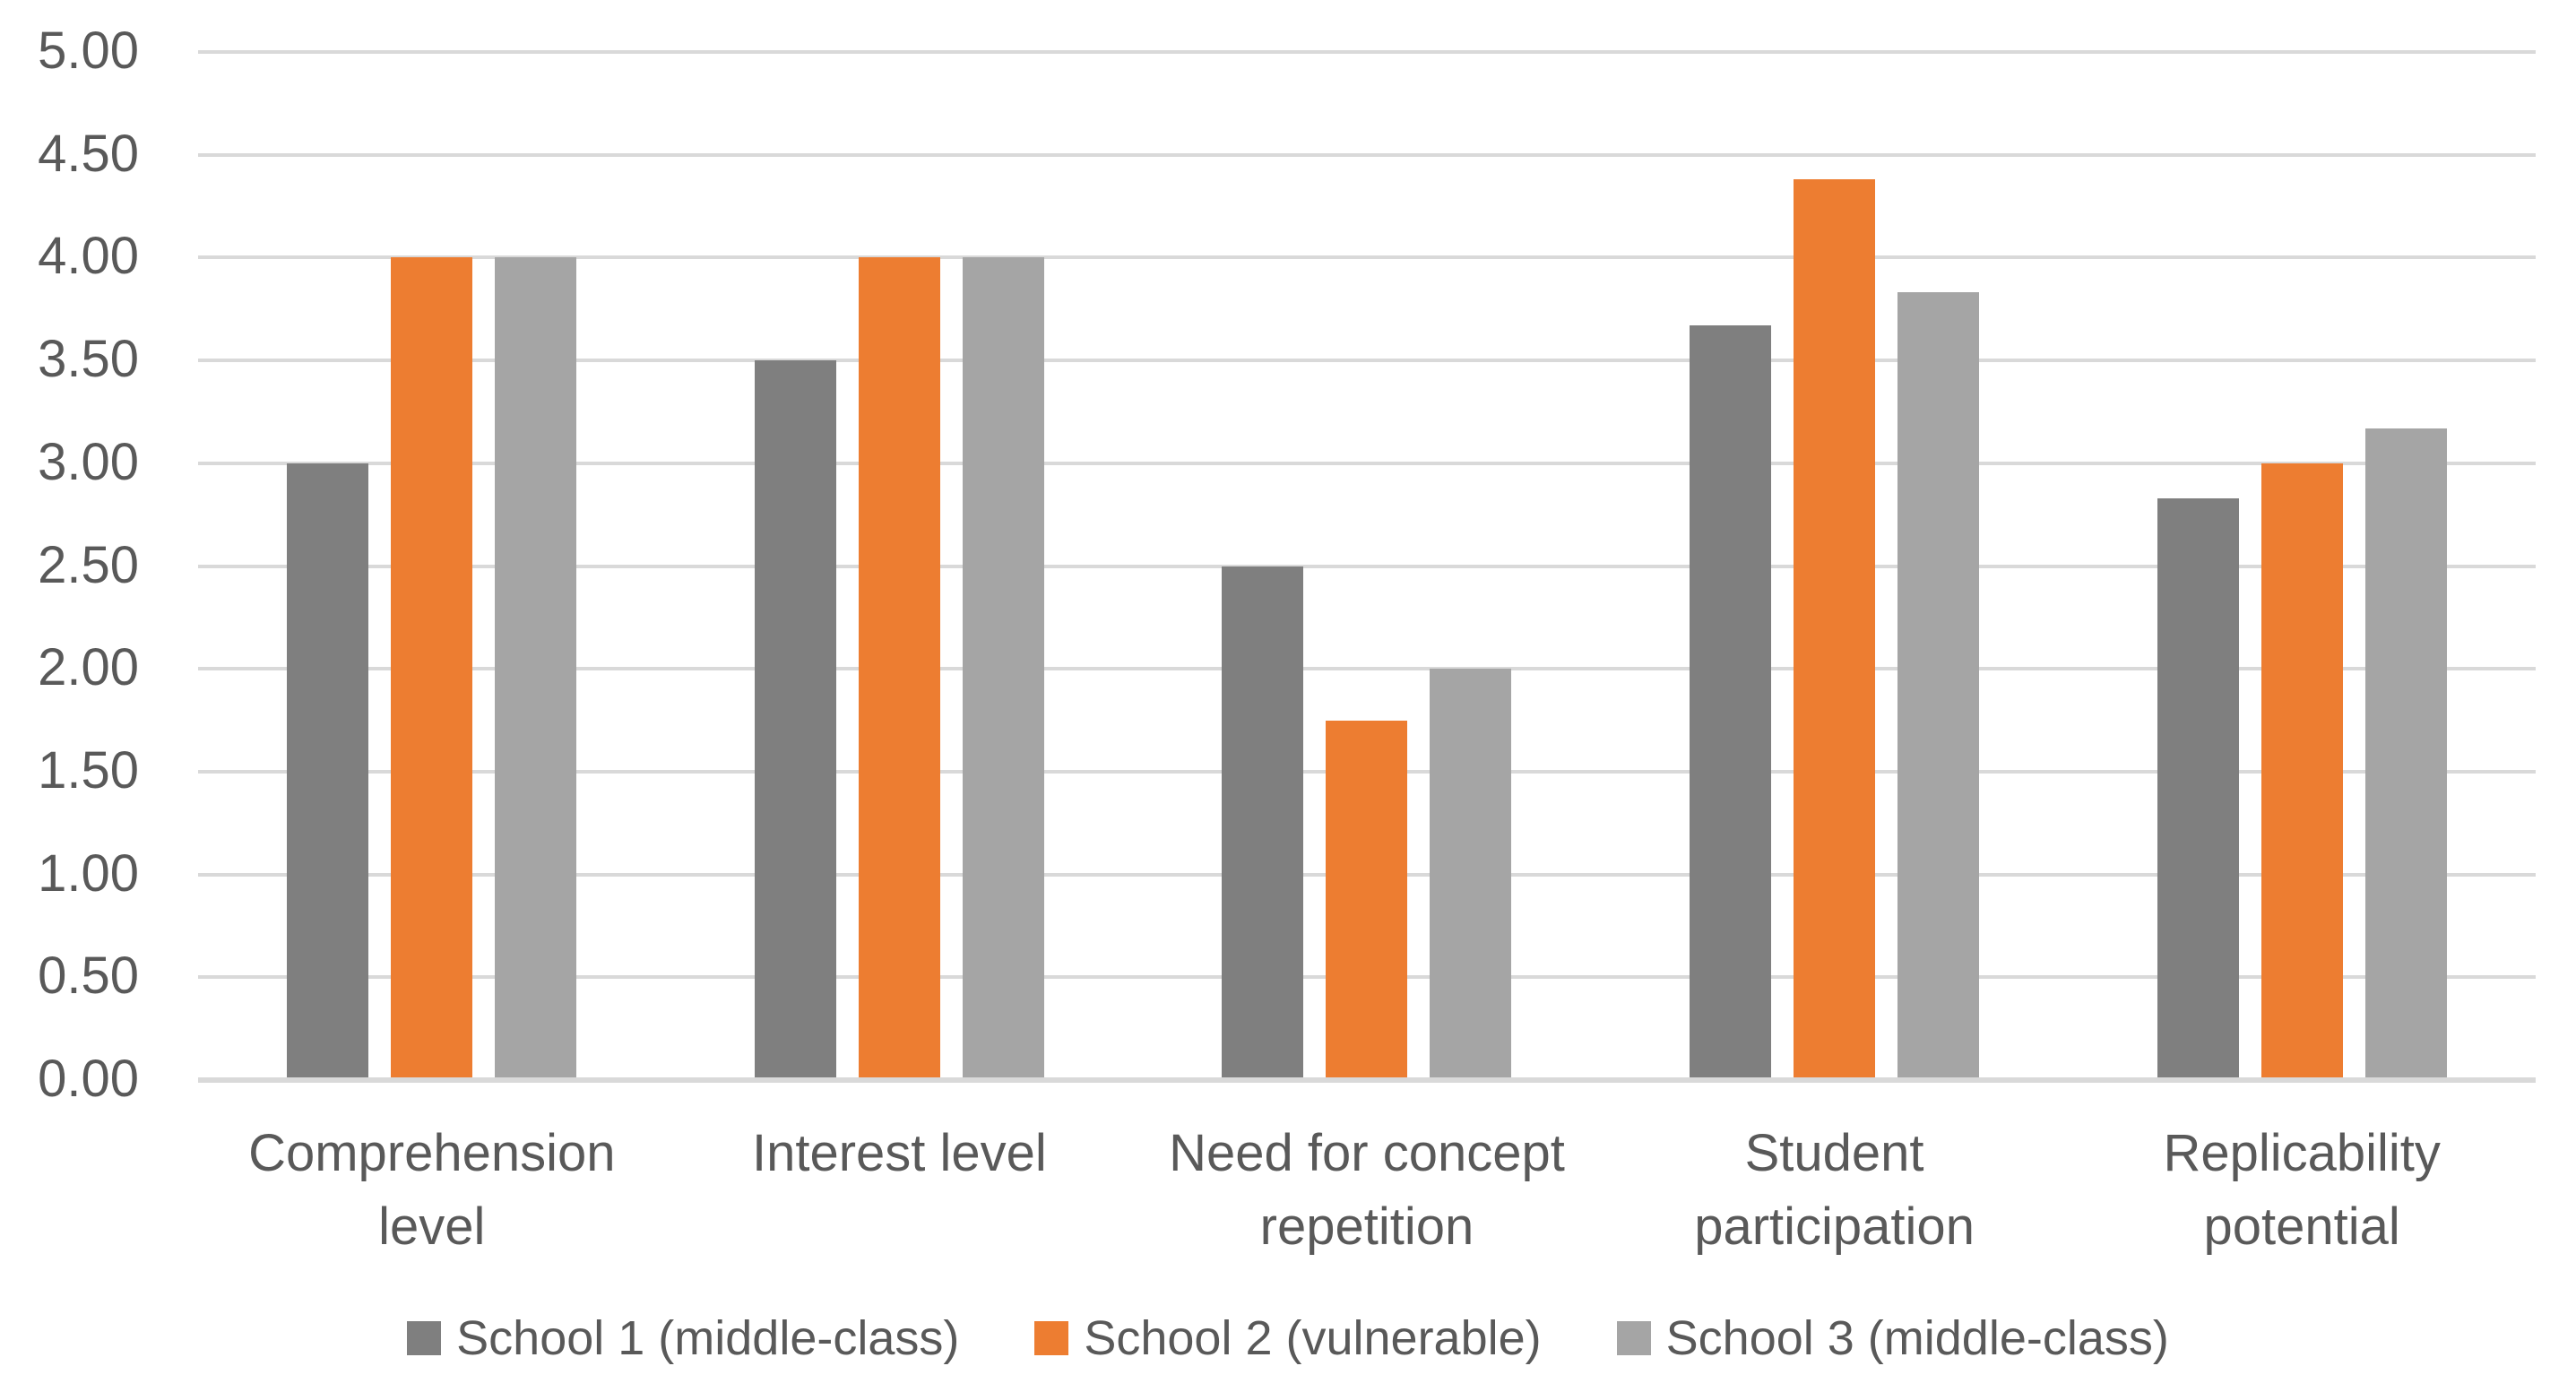  I want to click on legend-label: School 2 (vulnerable), so click(1313, 1338).